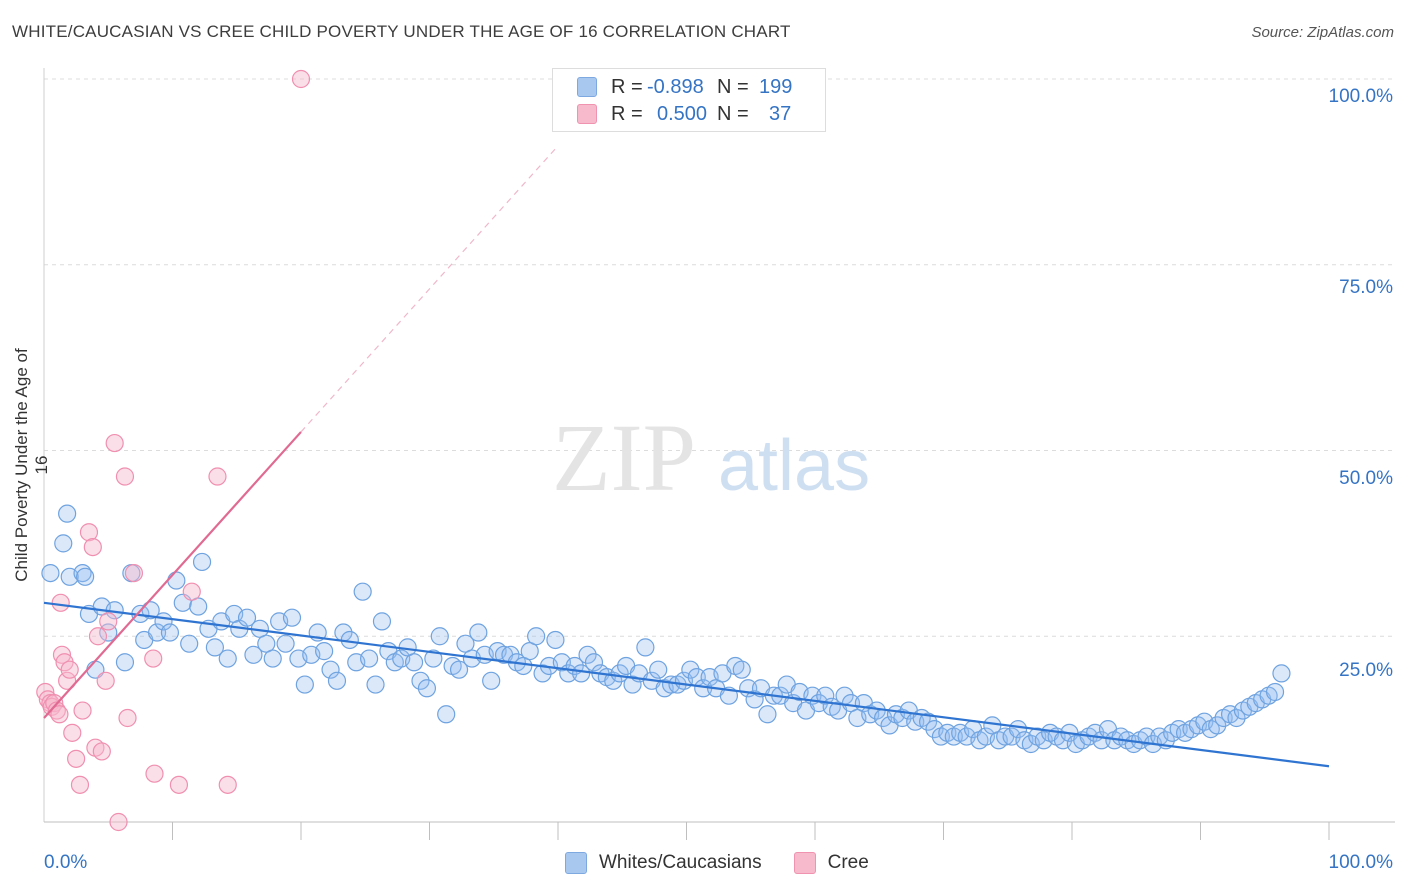 Image resolution: width=1406 pixels, height=892 pixels. What do you see at coordinates (1322, 32) in the screenshot?
I see `source-label: Source: ZipAtlas.com` at bounding box center [1322, 32].